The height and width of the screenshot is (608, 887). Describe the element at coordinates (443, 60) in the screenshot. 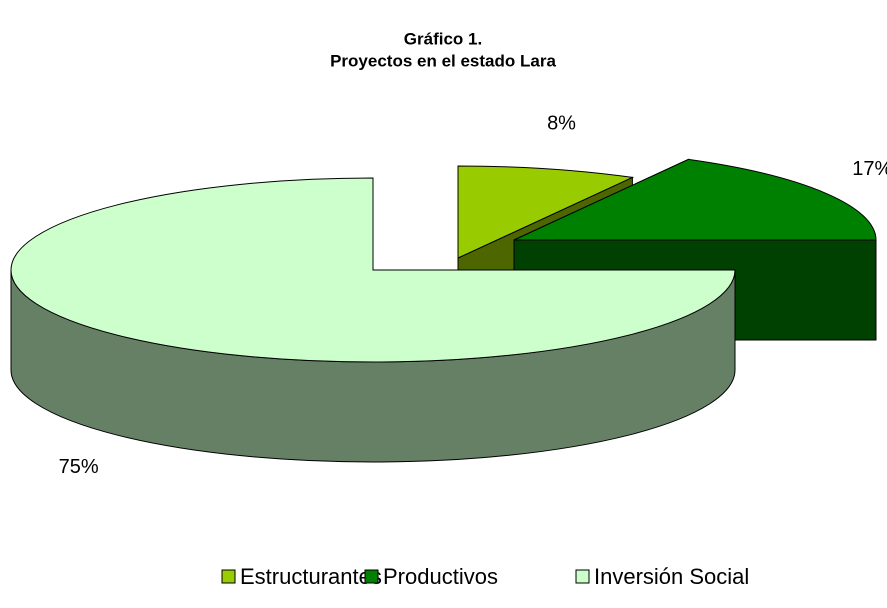

I see `chart-subtitle: Proyectos en el estado Lara` at that location.